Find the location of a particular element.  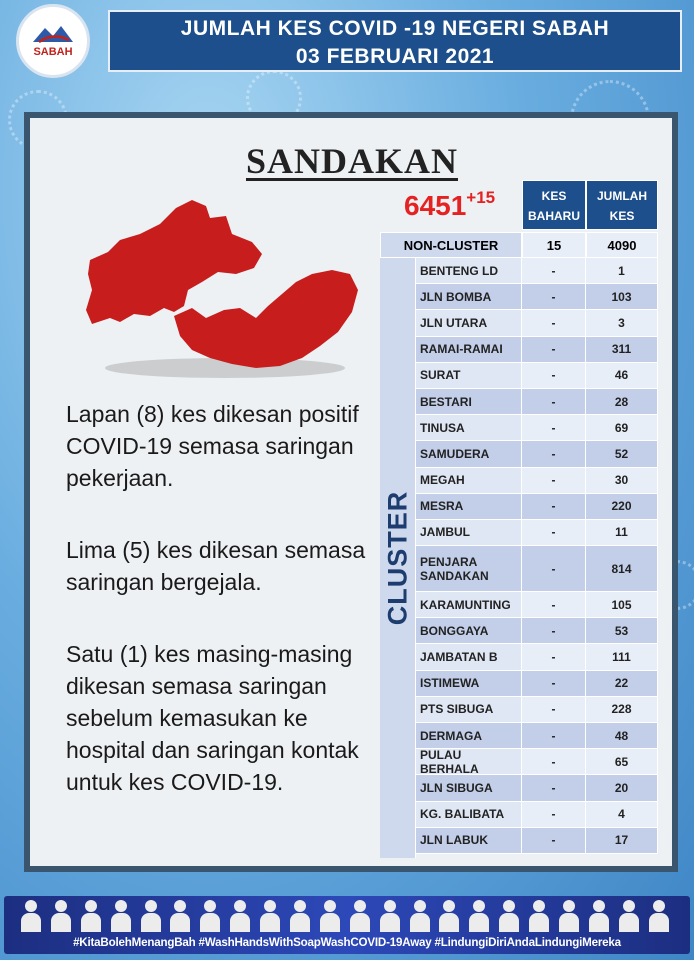

cluster-name: PENJARA SANDAKAN is located at coordinates (469, 569).